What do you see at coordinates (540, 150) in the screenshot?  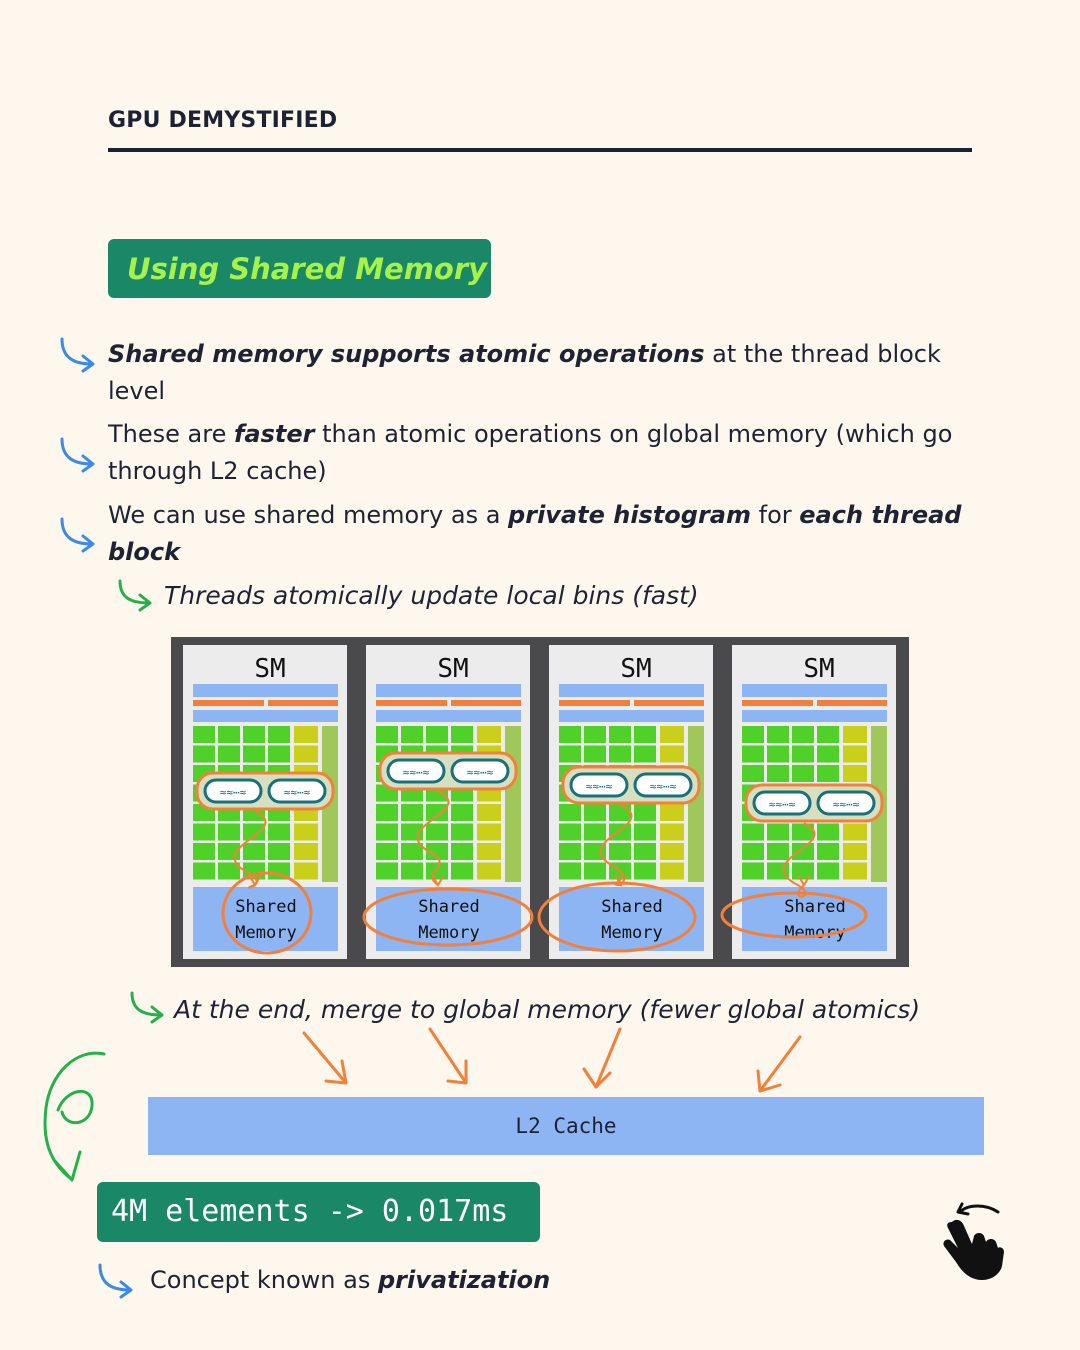 I see `header-divider` at bounding box center [540, 150].